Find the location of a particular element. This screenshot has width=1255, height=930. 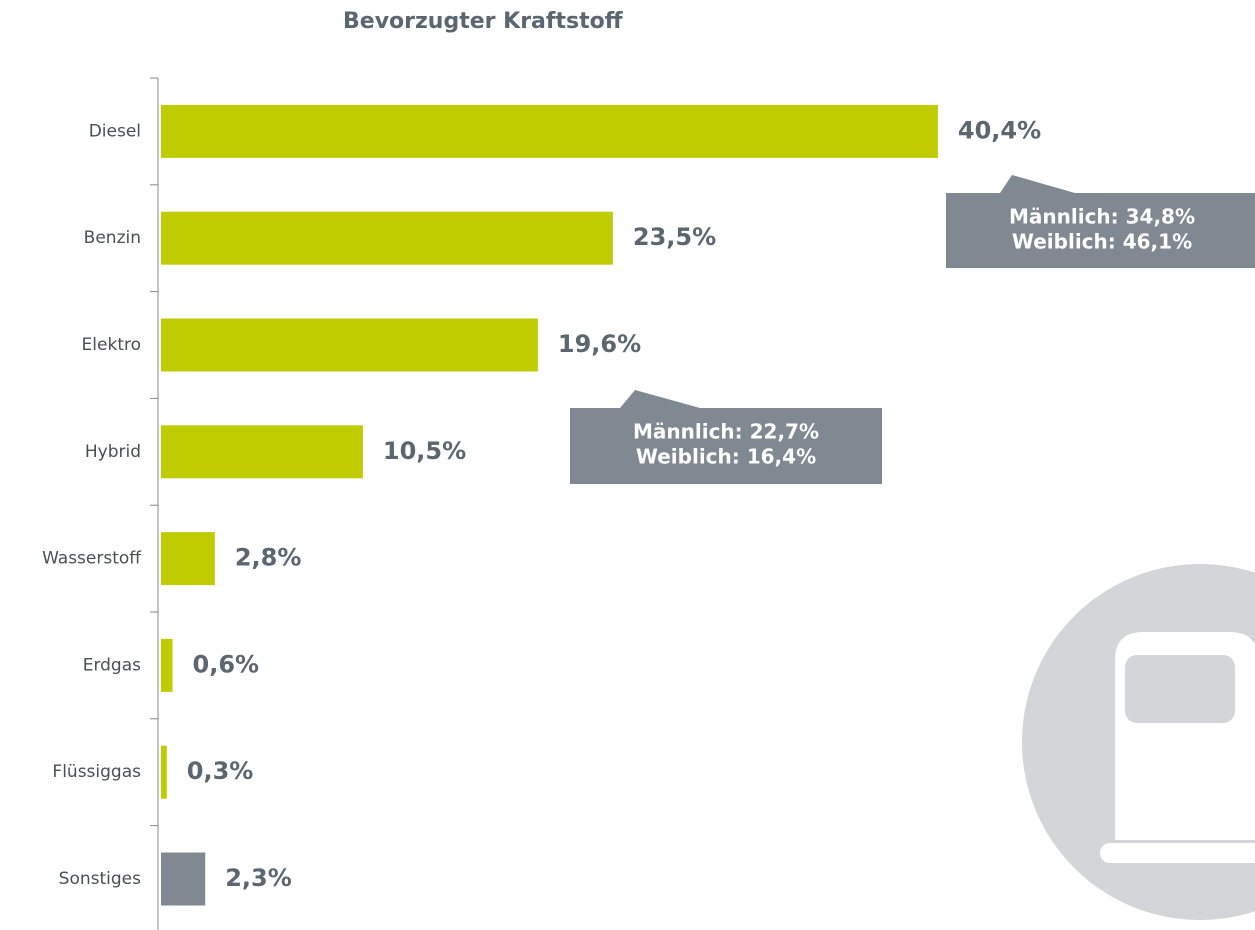

category-label: Elektro is located at coordinates (111, 345).